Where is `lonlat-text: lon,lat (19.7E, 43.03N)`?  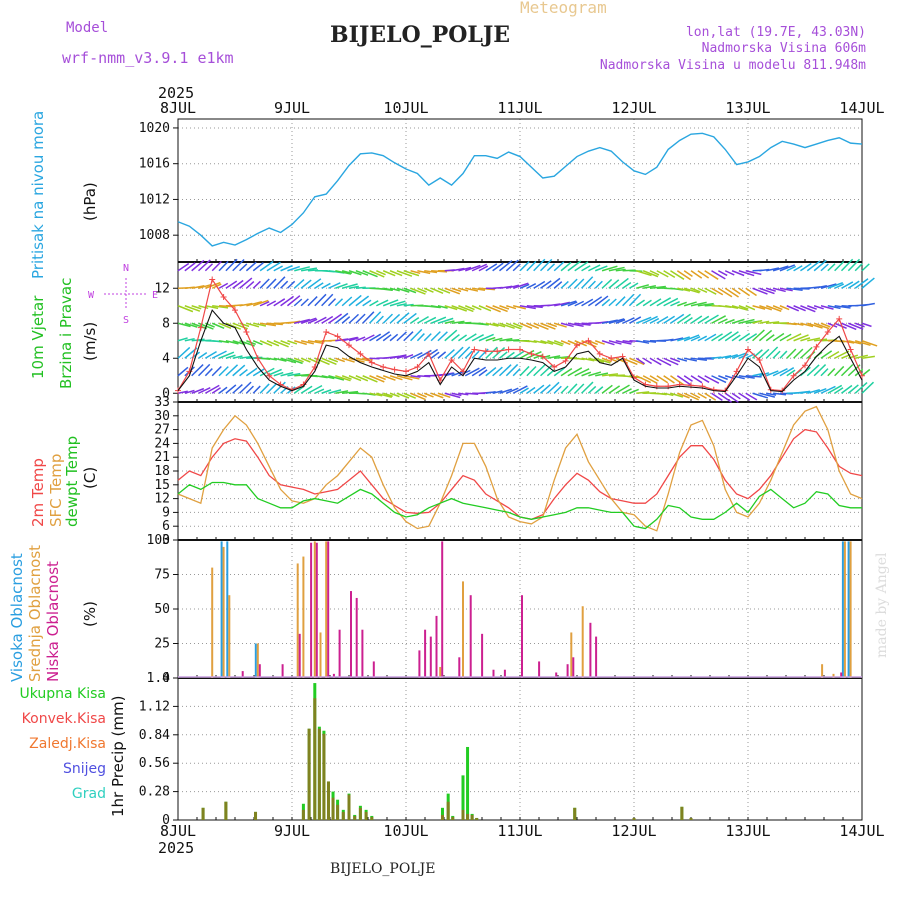 lonlat-text: lon,lat (19.7E, 43.03N) is located at coordinates (775, 32).